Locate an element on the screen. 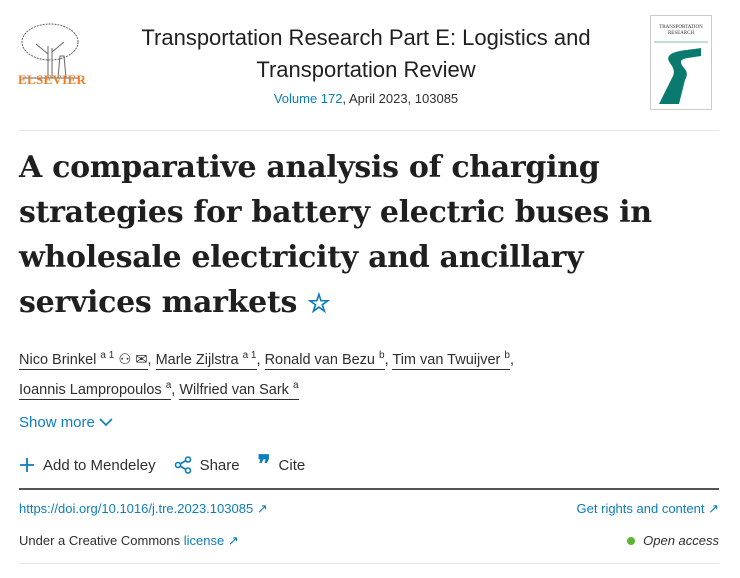  cite-button: ❞ Cite is located at coordinates (281, 465).